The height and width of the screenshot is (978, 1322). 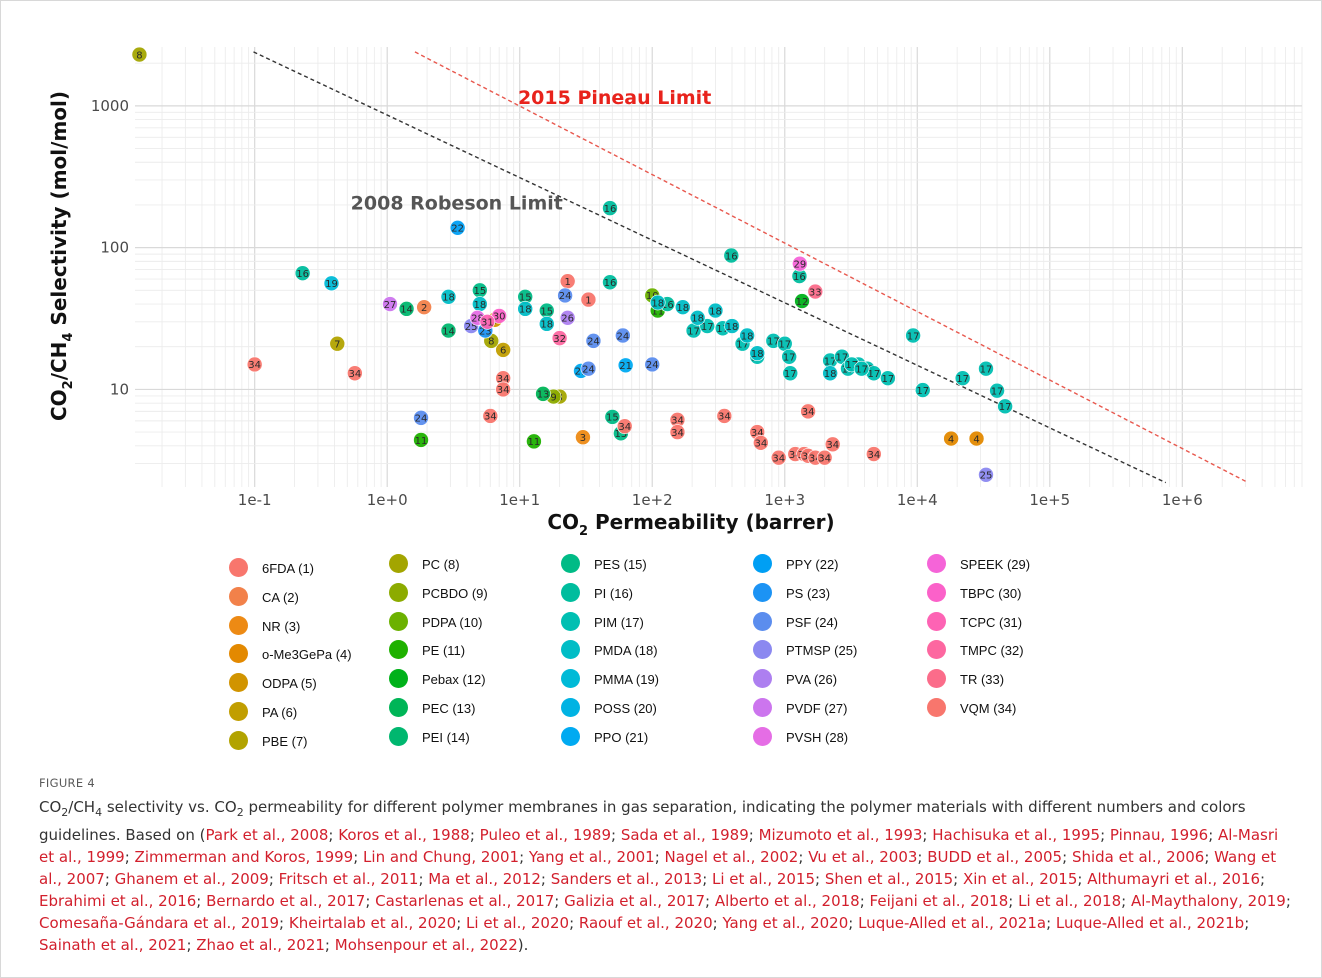 What do you see at coordinates (634, 901) in the screenshot?
I see `citation-link: Galizia et al., 2017` at bounding box center [634, 901].